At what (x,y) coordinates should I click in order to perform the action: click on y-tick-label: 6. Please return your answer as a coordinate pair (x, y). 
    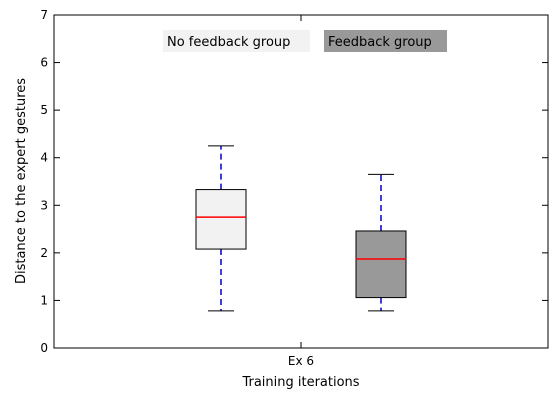
    Looking at the image, I should click on (44, 63).